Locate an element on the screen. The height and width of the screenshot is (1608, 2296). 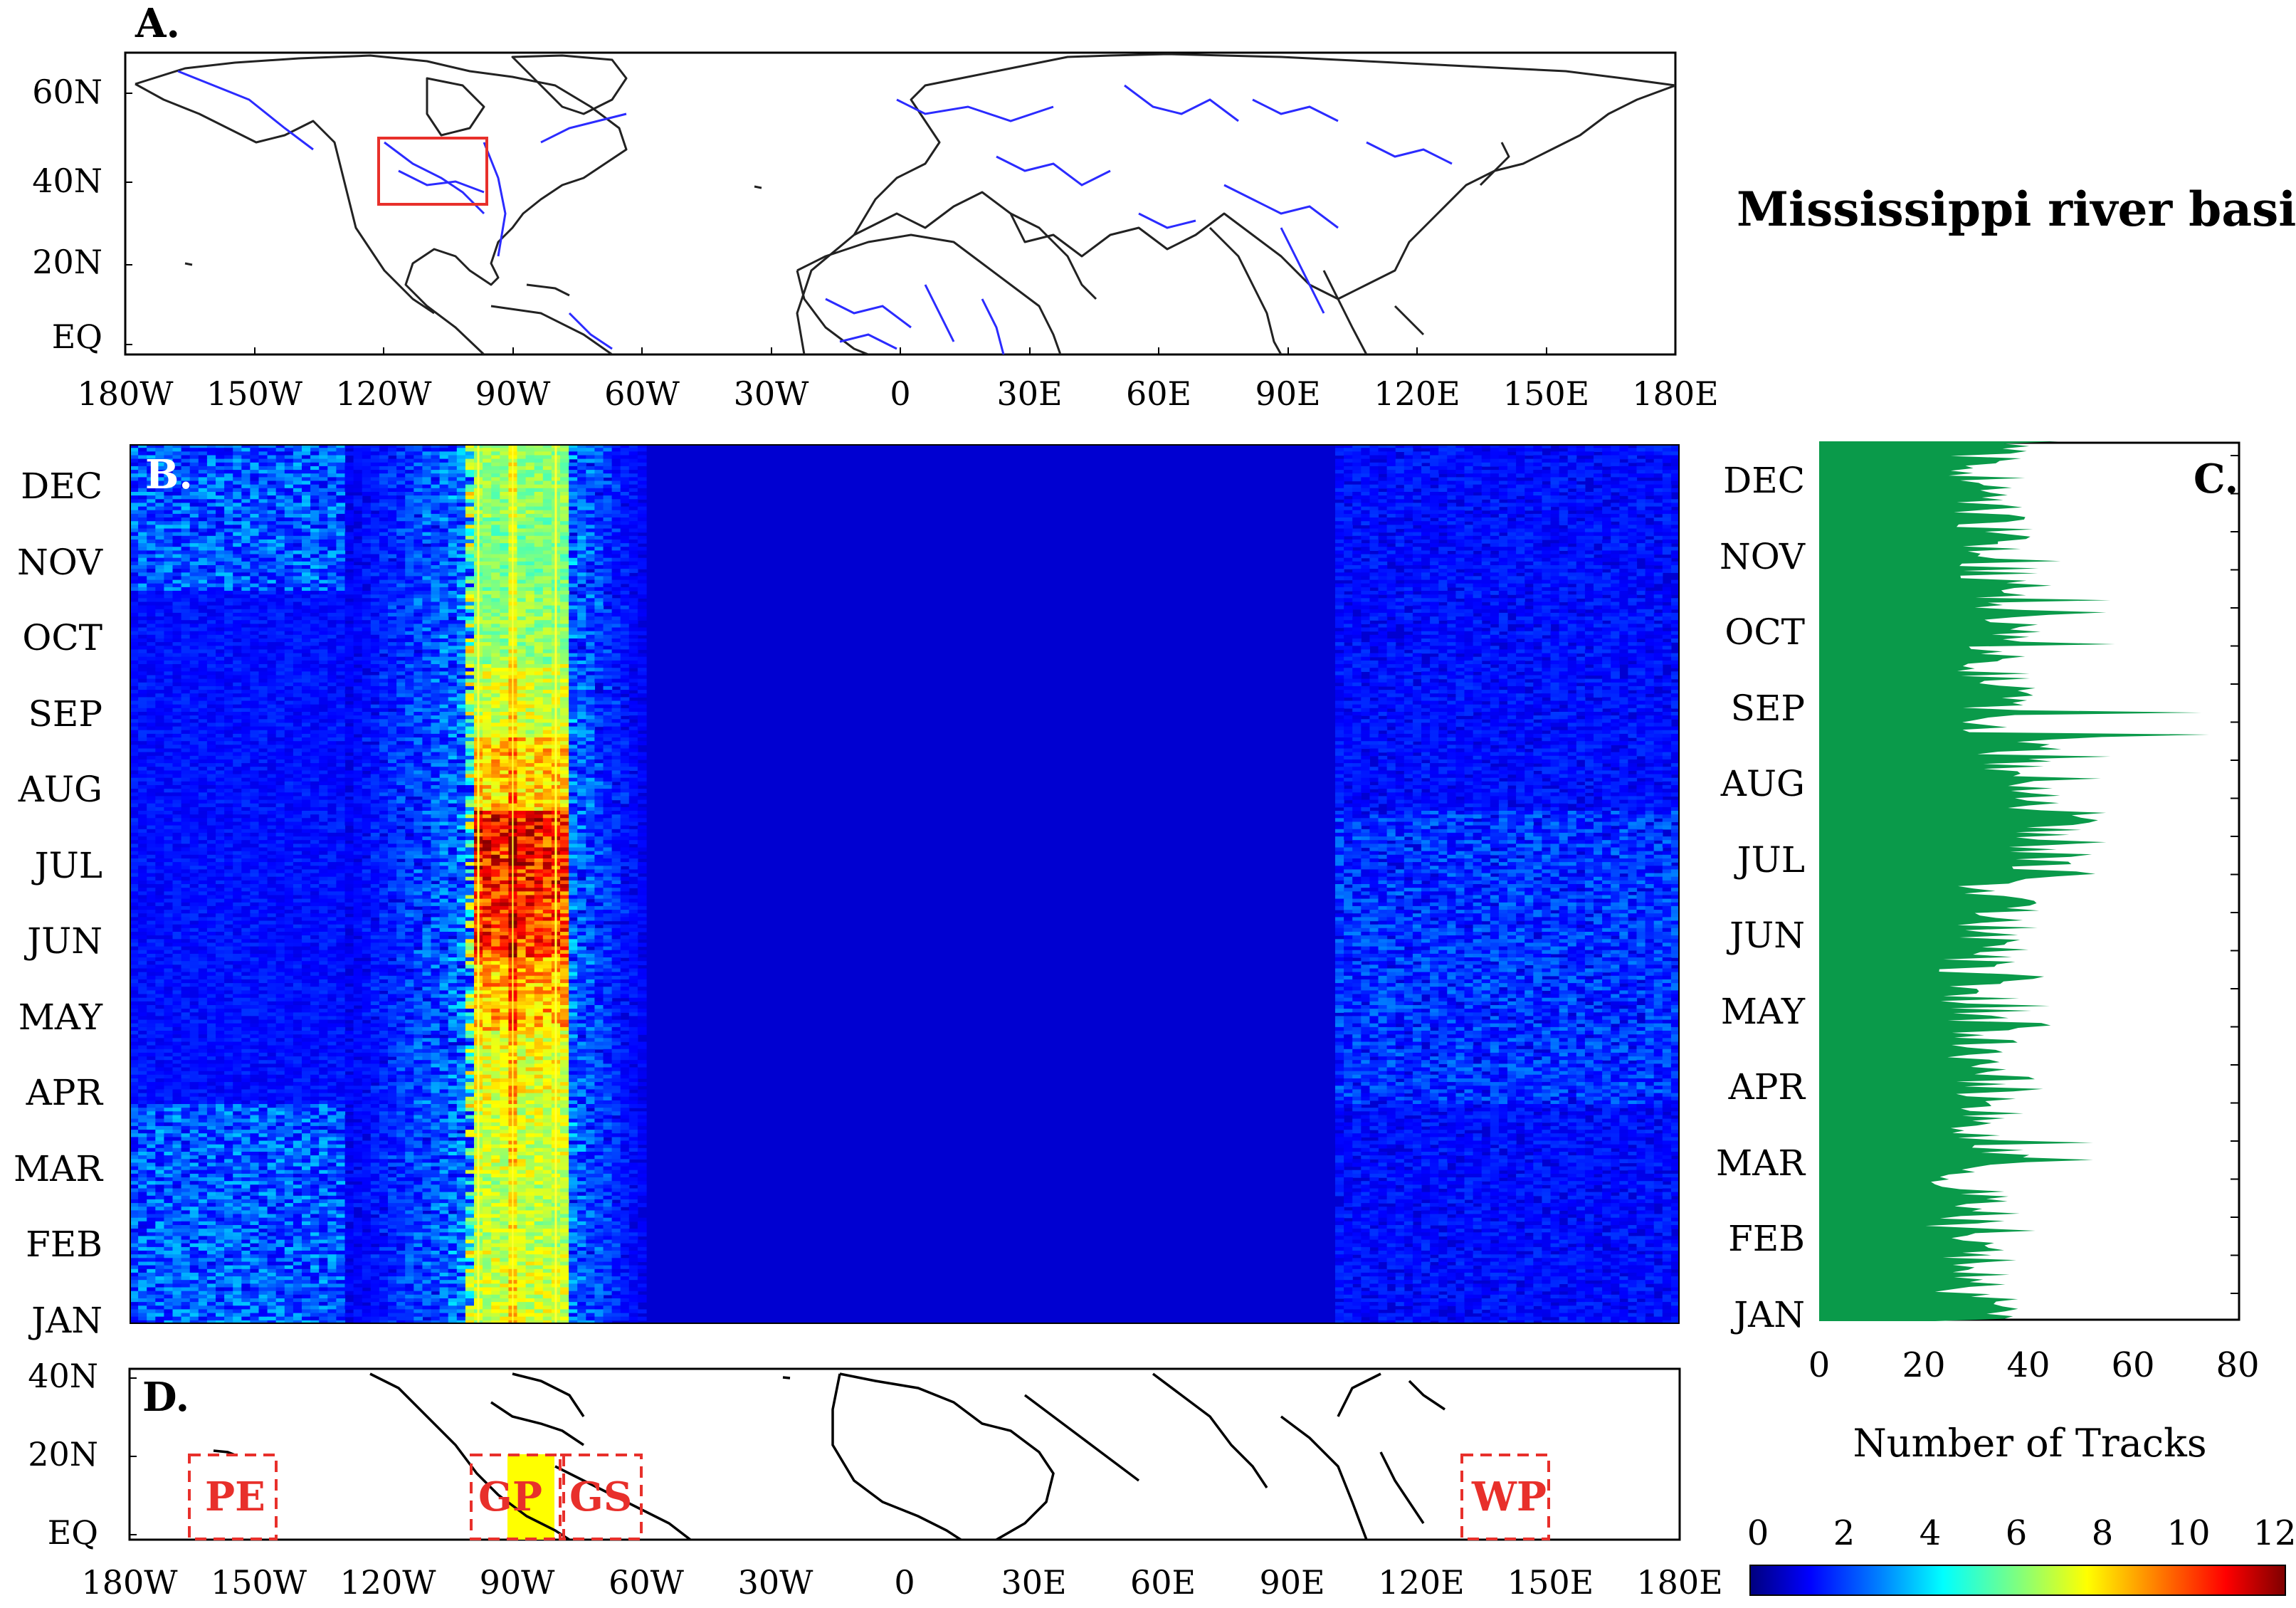
panel-a-lon-label: 60W is located at coordinates (642, 394).